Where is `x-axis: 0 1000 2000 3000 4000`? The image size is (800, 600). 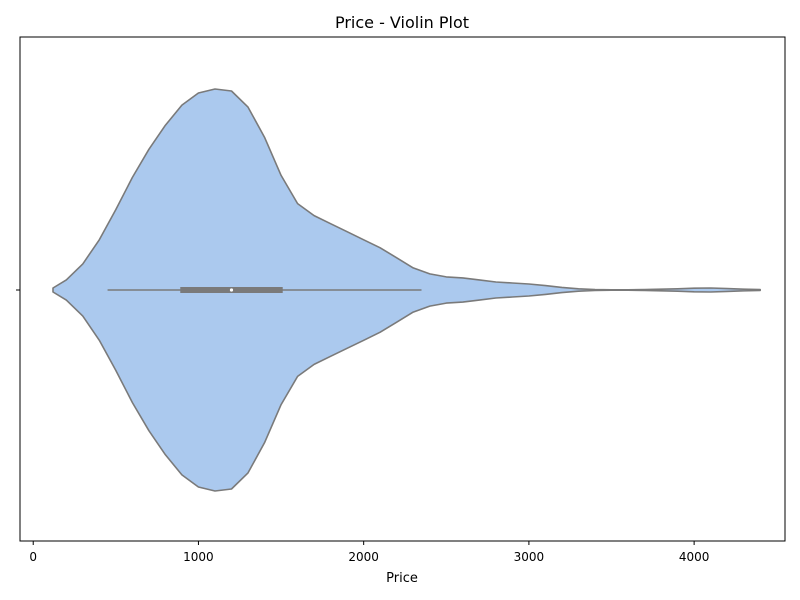 x-axis: 0 1000 2000 3000 4000 is located at coordinates (369, 552).